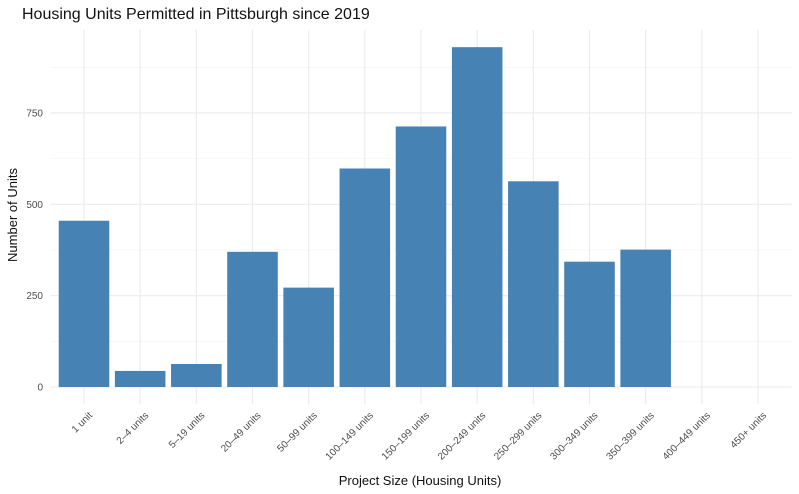 The width and height of the screenshot is (799, 494). I want to click on x-tick-label: 200–249 units, so click(462, 436).